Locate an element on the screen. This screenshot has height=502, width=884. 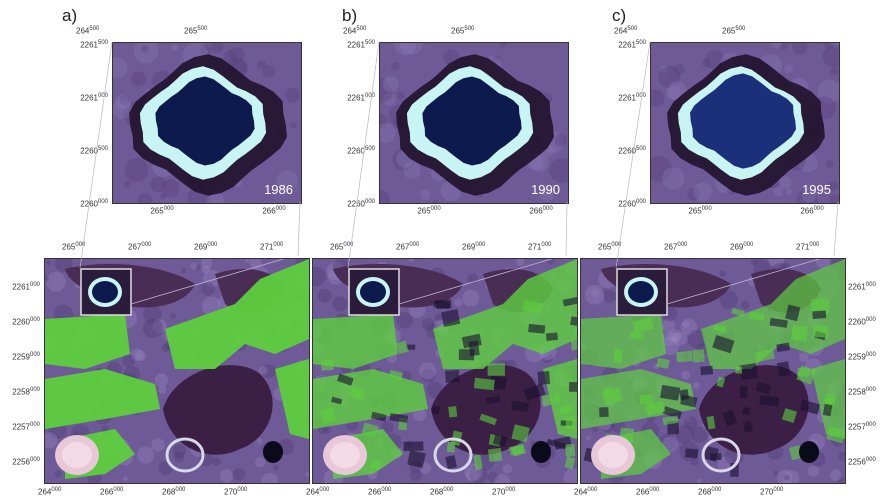
tick-value-major: 264 is located at coordinates (581, 492).